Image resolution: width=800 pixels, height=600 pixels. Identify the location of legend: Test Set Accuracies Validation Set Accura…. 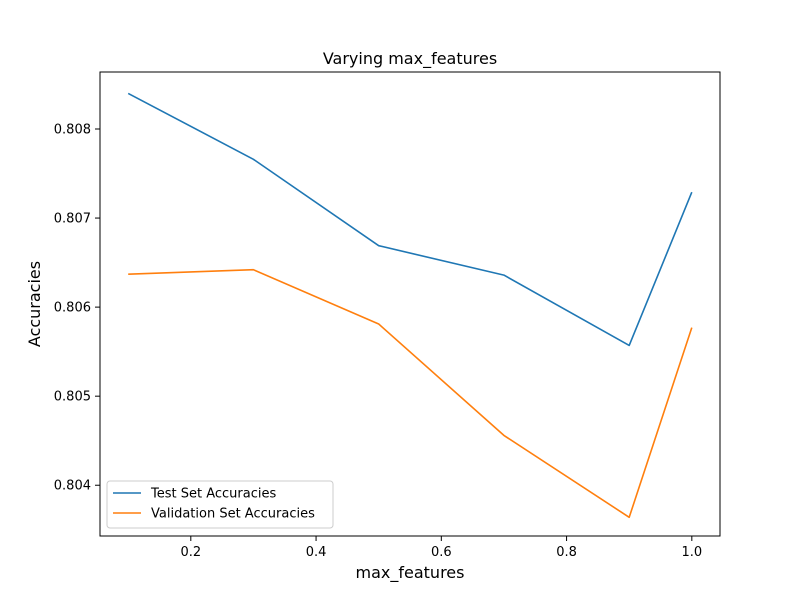
(220, 504).